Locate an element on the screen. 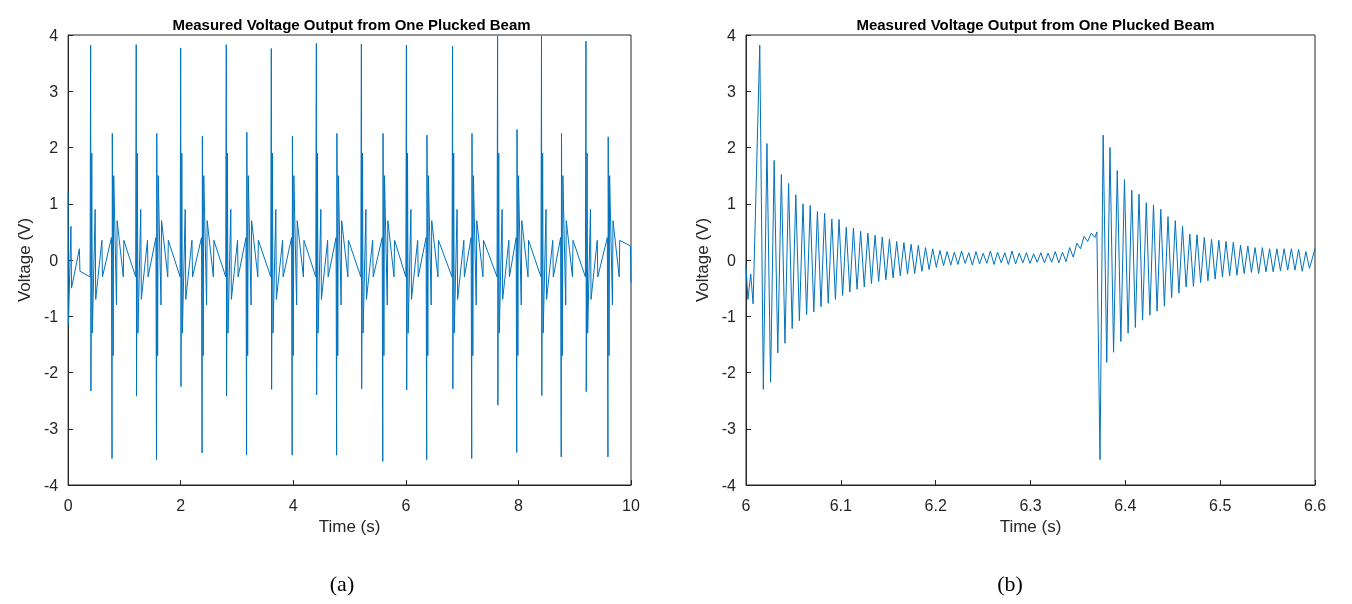  x-tick-label: 6.2 is located at coordinates (935, 505).